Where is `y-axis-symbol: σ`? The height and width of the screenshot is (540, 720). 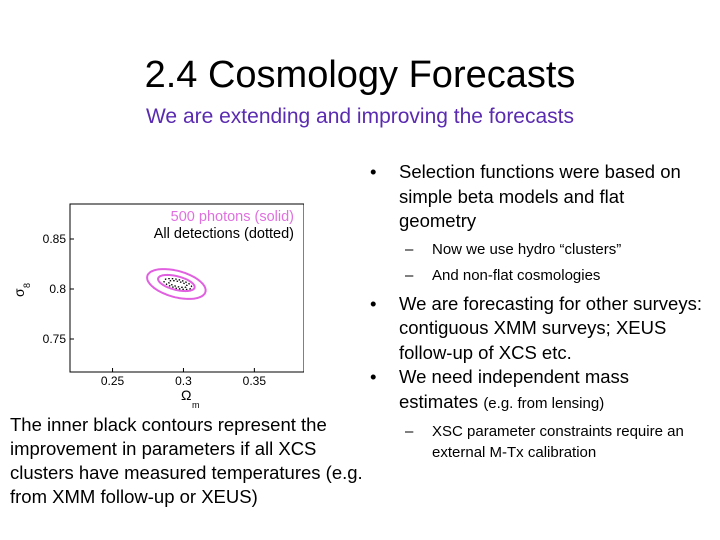
y-axis-symbol: σ is located at coordinates (20, 292).